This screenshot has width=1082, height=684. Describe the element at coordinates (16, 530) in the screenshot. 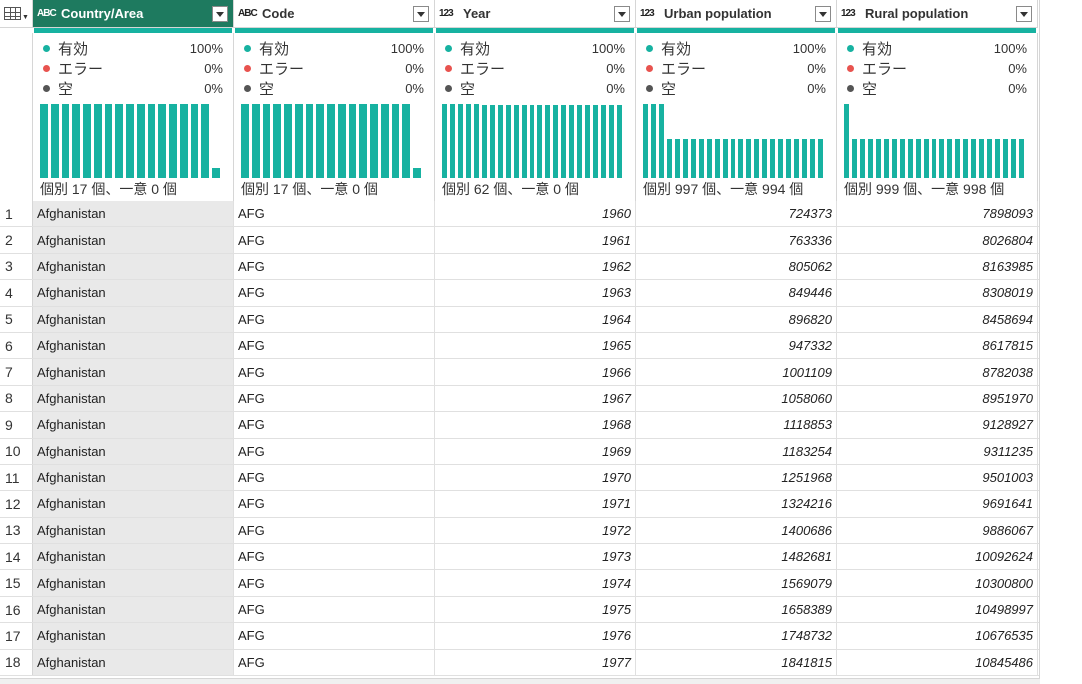

I see `row-number: 13` at that location.